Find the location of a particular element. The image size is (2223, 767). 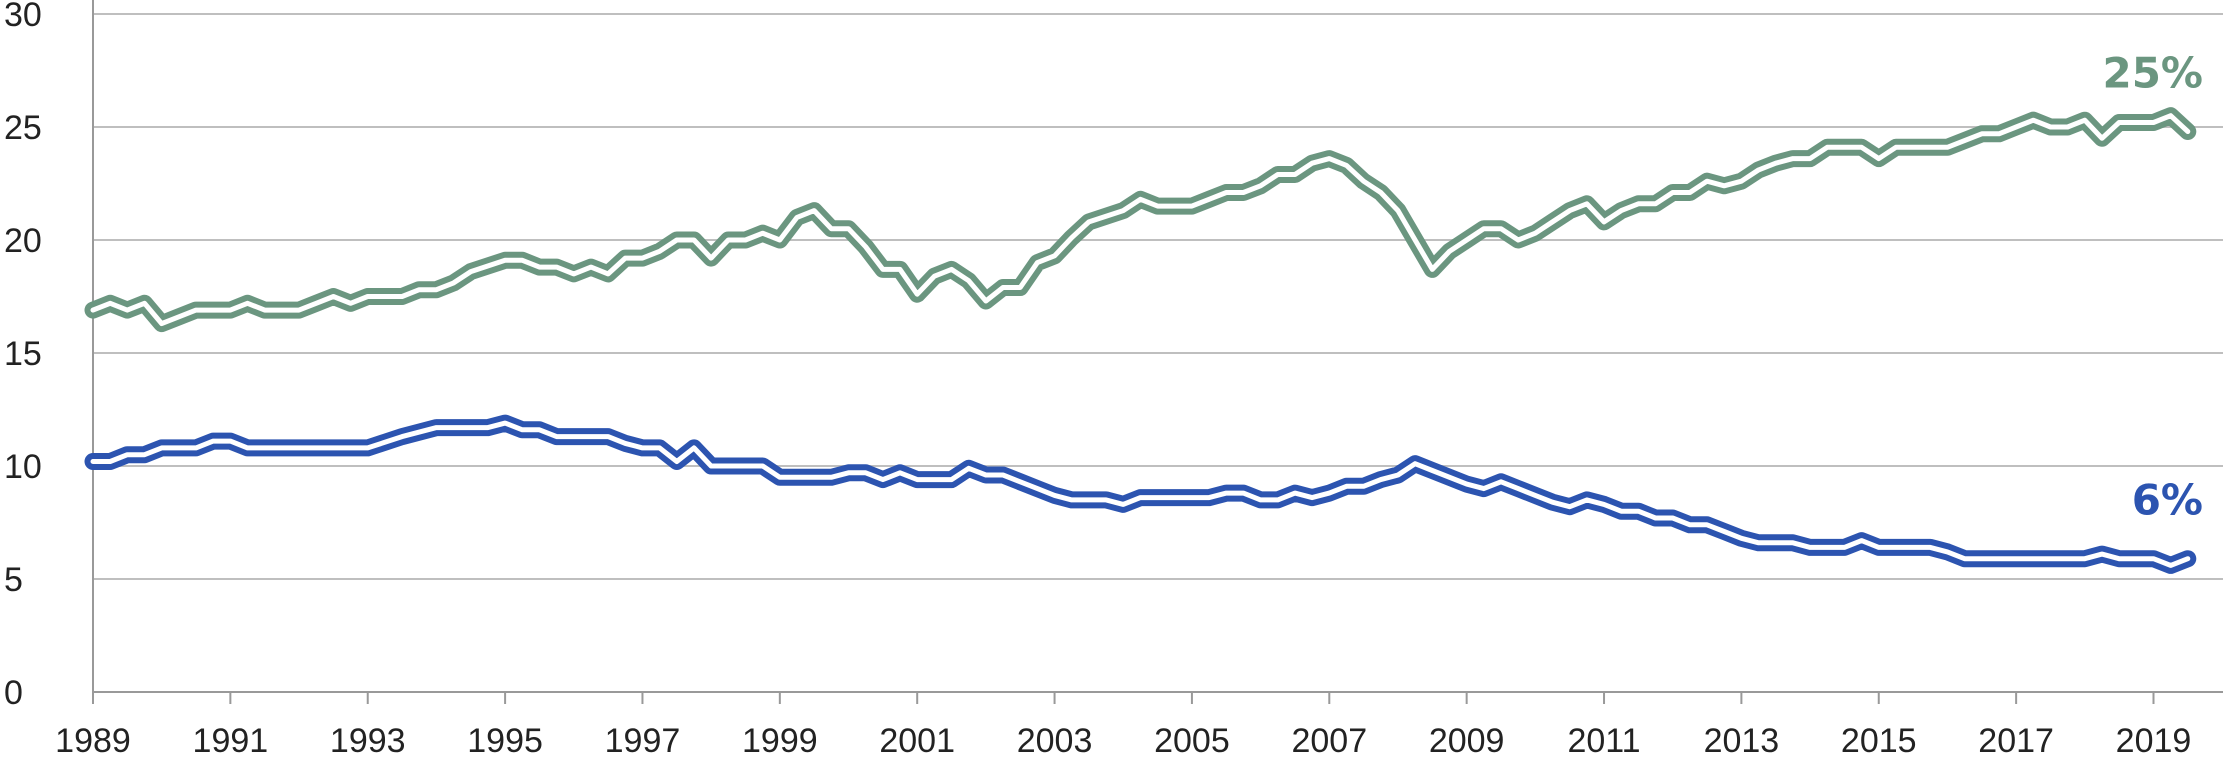

x-tick-label: 2001 is located at coordinates (917, 741).